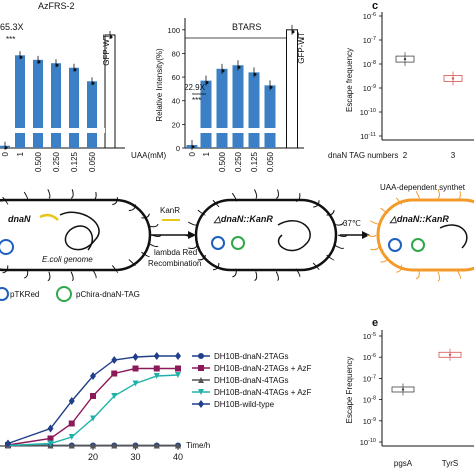 The image size is (474, 474). I want to click on cell-1-dnaN-gene-mark, so click(49, 217).